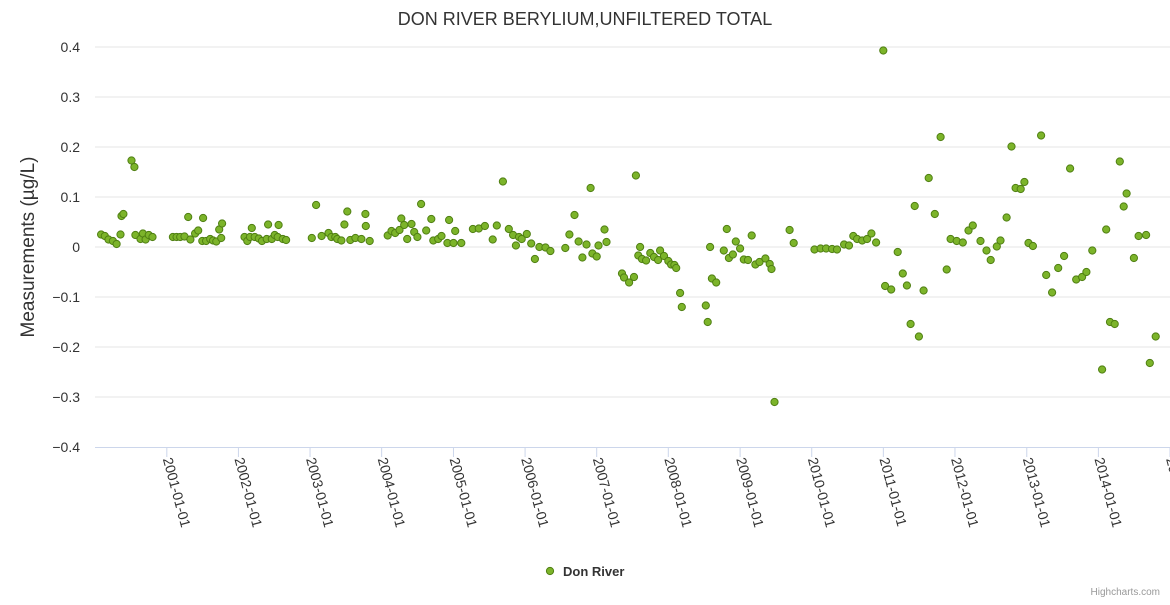 This screenshot has width=1170, height=605. I want to click on credits-link: Highcharts.com, so click(1125, 592).